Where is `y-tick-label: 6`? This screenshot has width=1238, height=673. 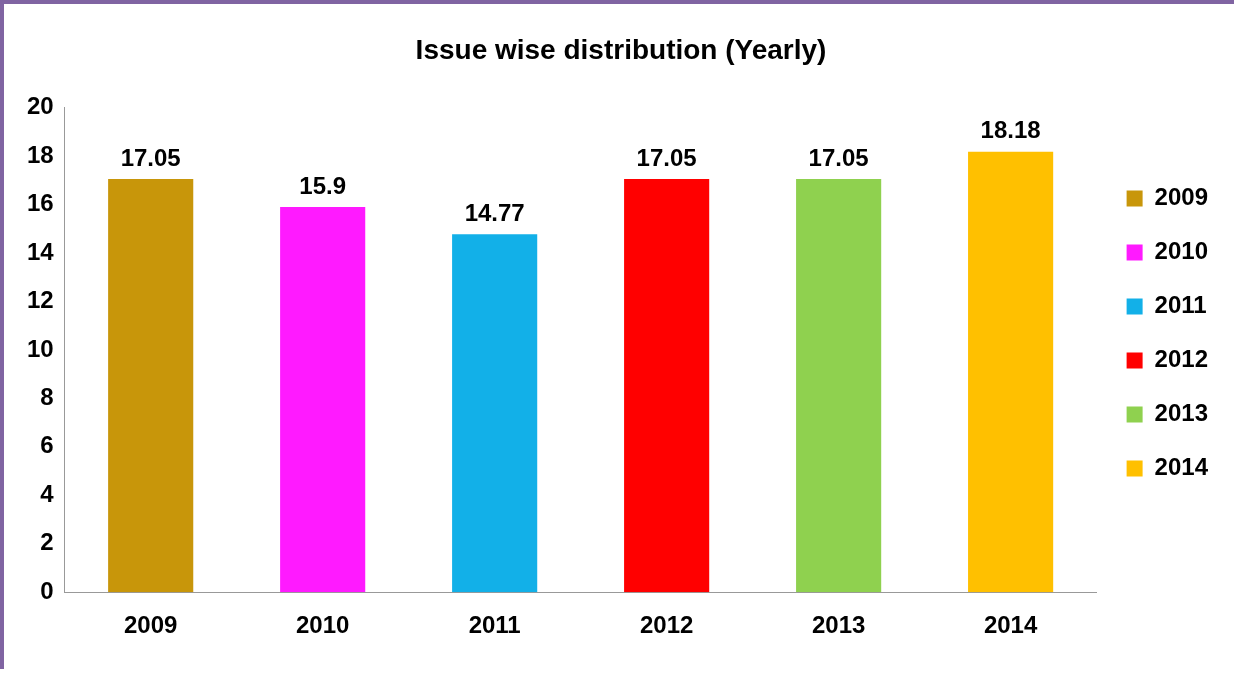 y-tick-label: 6 is located at coordinates (47, 445).